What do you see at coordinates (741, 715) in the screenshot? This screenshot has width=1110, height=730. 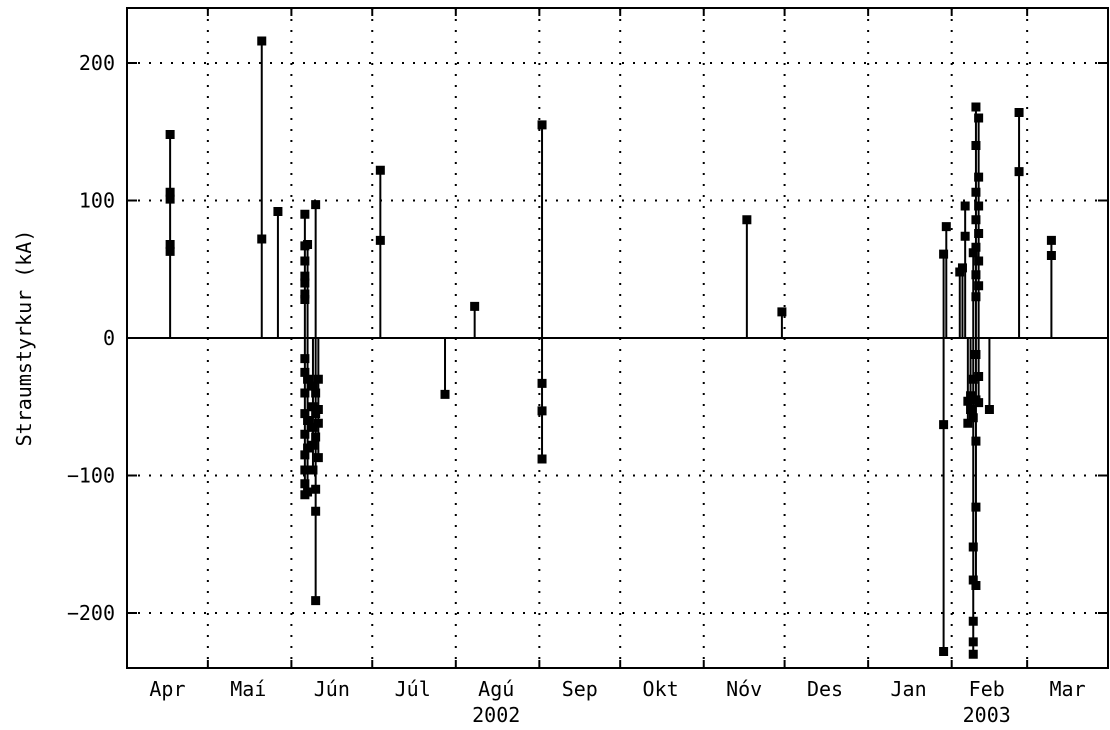 I see `year-labels: 2002 2003` at bounding box center [741, 715].